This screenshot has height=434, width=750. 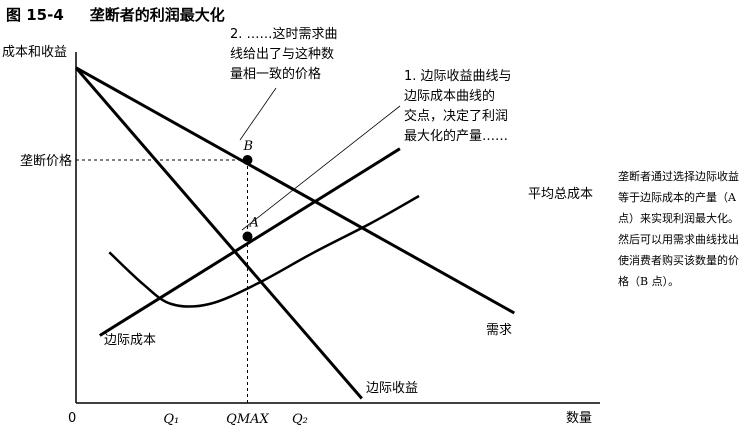 I want to click on figure-number: 图 15-4, so click(x=35, y=15).